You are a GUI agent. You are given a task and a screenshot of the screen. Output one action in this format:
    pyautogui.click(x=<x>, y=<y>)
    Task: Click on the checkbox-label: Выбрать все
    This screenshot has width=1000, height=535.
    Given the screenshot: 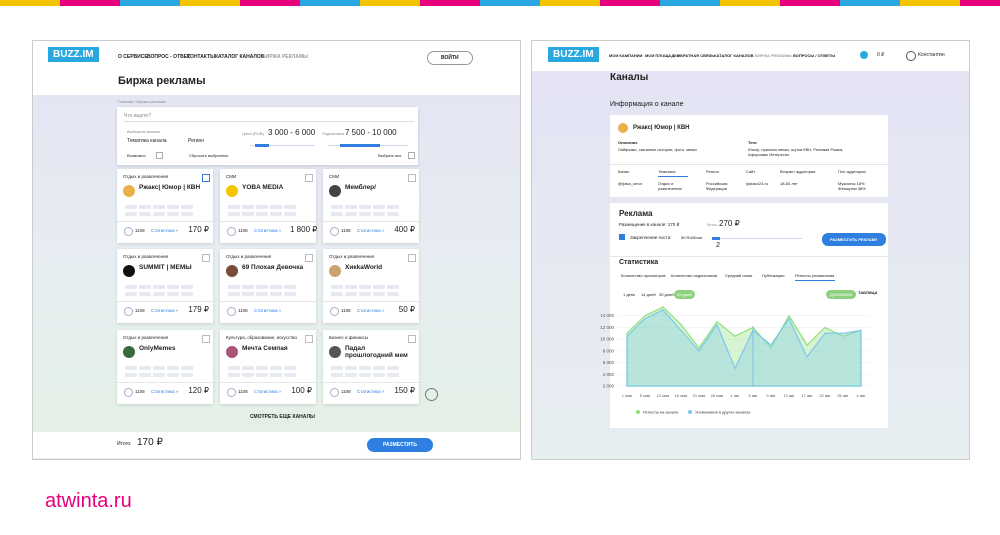 What is the action you would take?
    pyautogui.click(x=390, y=155)
    